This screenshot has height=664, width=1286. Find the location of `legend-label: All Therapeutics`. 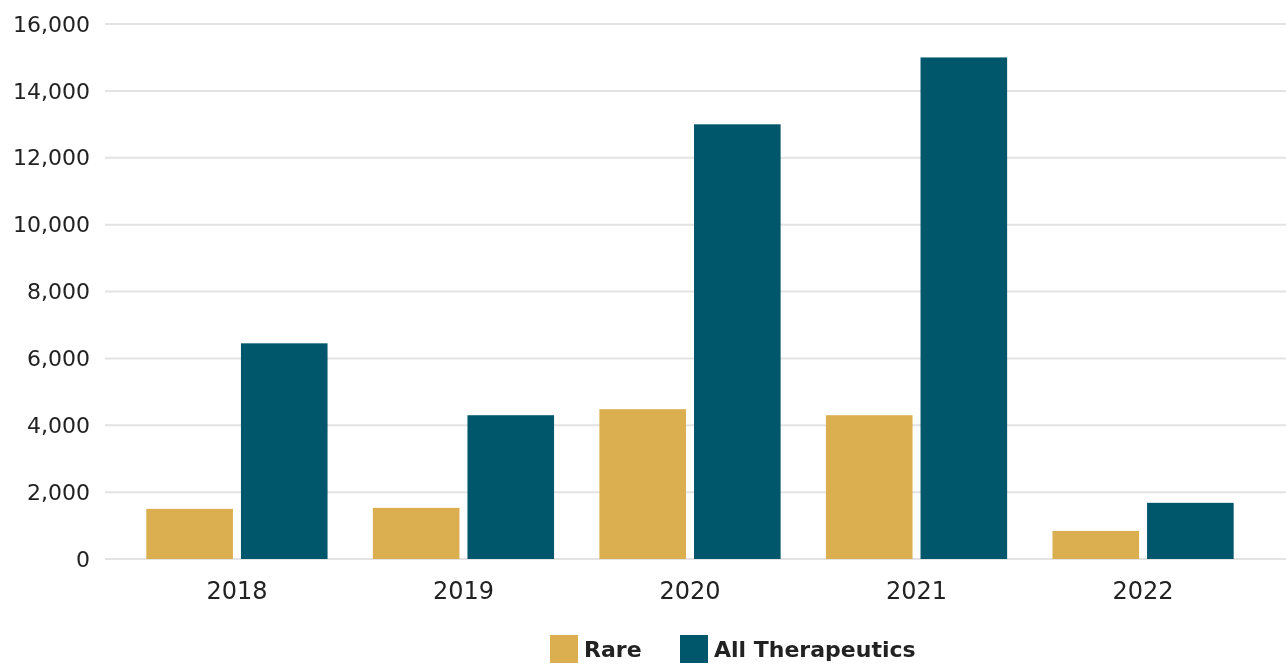

legend-label: All Therapeutics is located at coordinates (815, 649).